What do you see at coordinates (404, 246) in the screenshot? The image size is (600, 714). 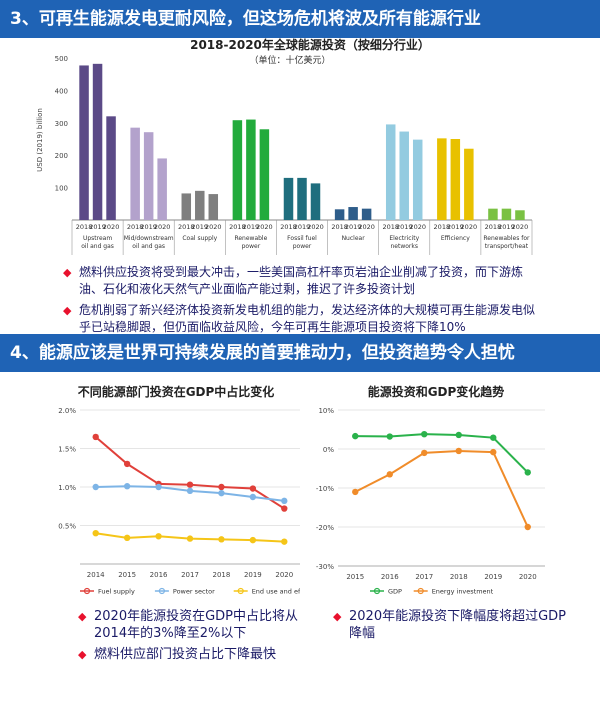 I see `bar-group-label: networks` at bounding box center [404, 246].